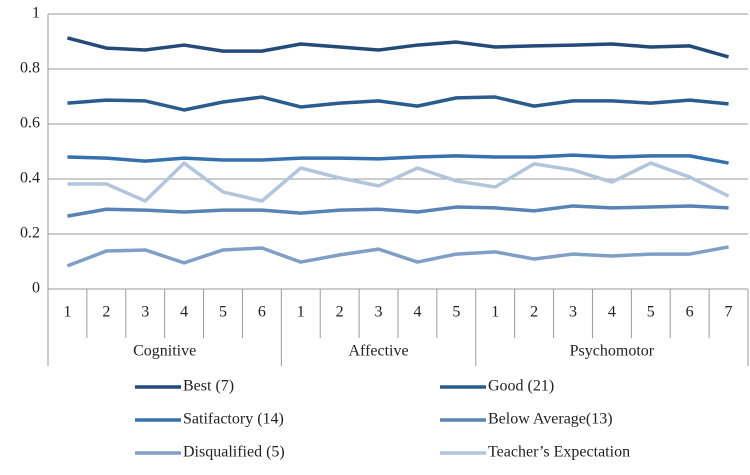 This screenshot has height=475, width=750. What do you see at coordinates (550, 419) in the screenshot?
I see `legend-label: Below Average(13)` at bounding box center [550, 419].